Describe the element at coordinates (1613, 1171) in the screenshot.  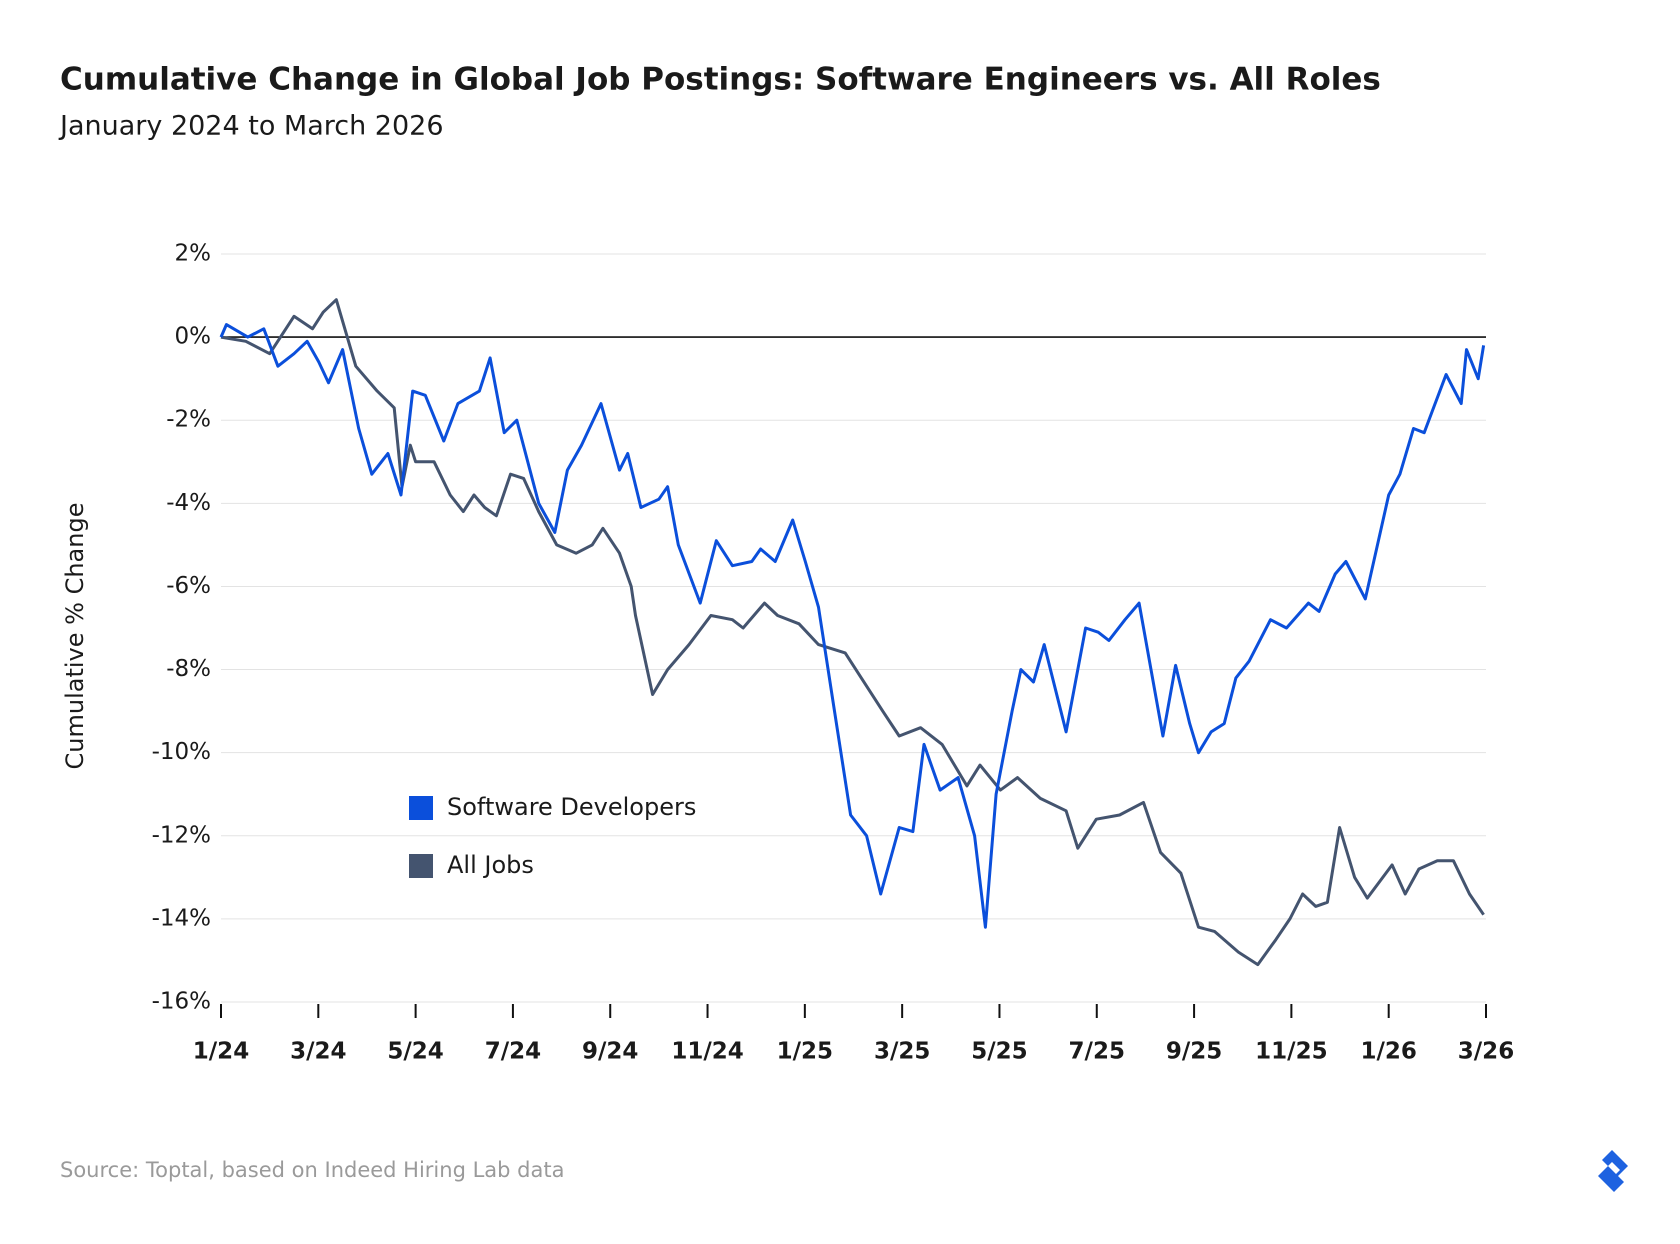
I see `brand-logo` at that location.